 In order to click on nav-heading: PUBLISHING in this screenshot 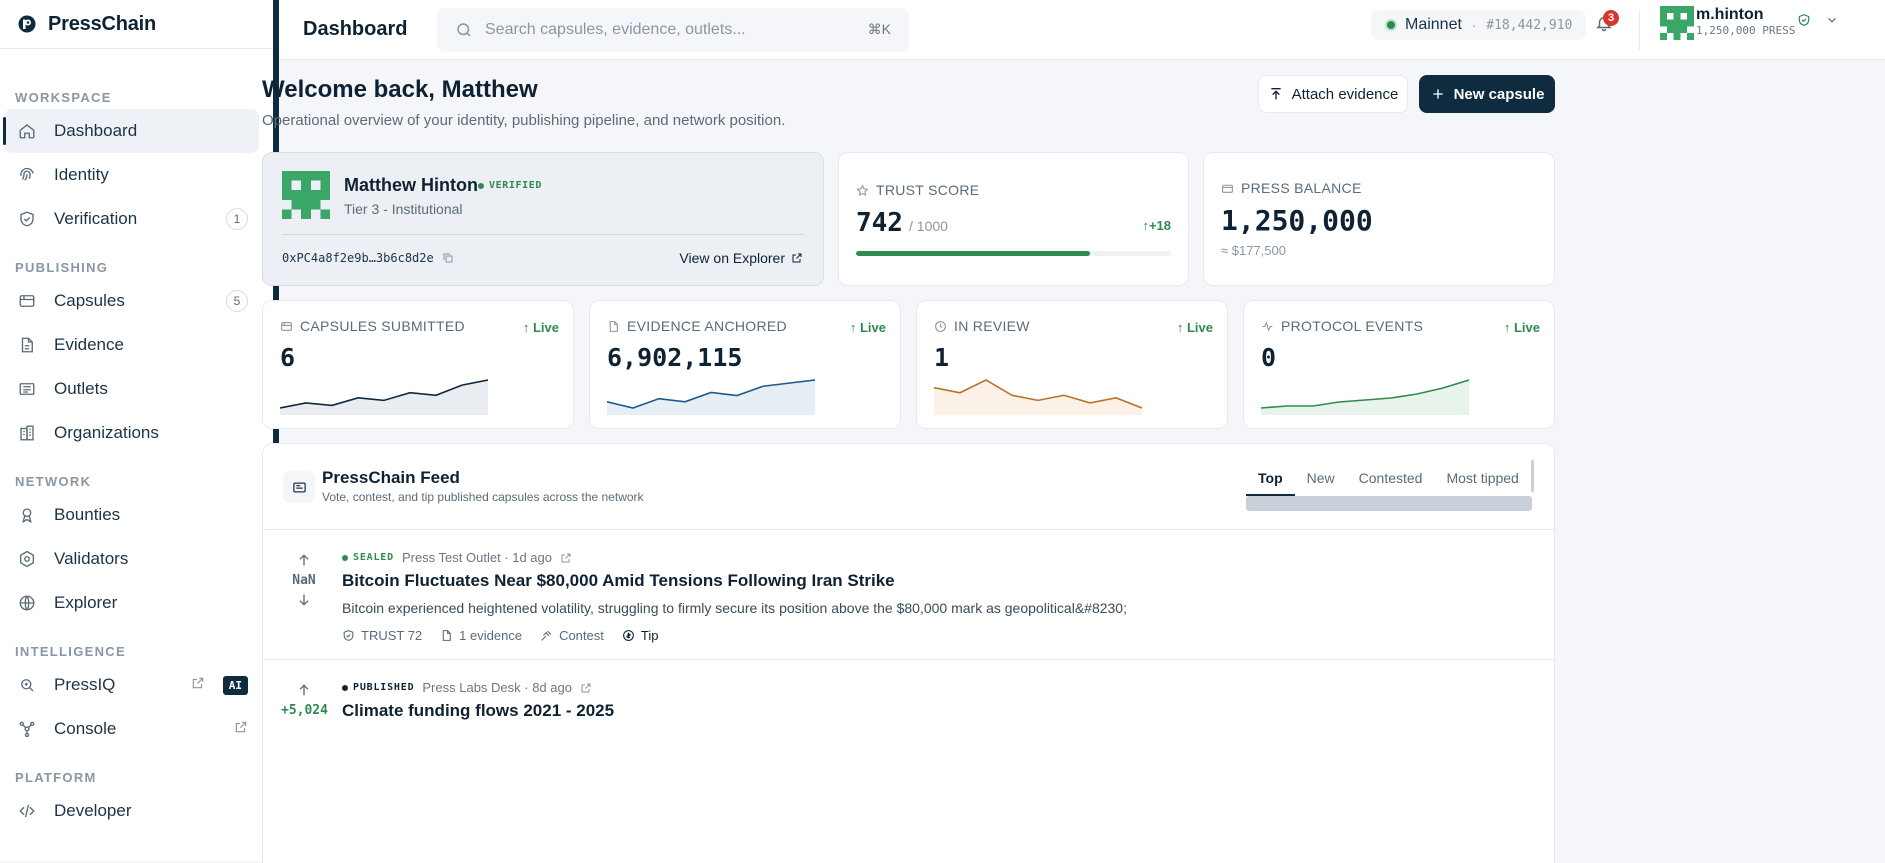, I will do `click(62, 267)`.